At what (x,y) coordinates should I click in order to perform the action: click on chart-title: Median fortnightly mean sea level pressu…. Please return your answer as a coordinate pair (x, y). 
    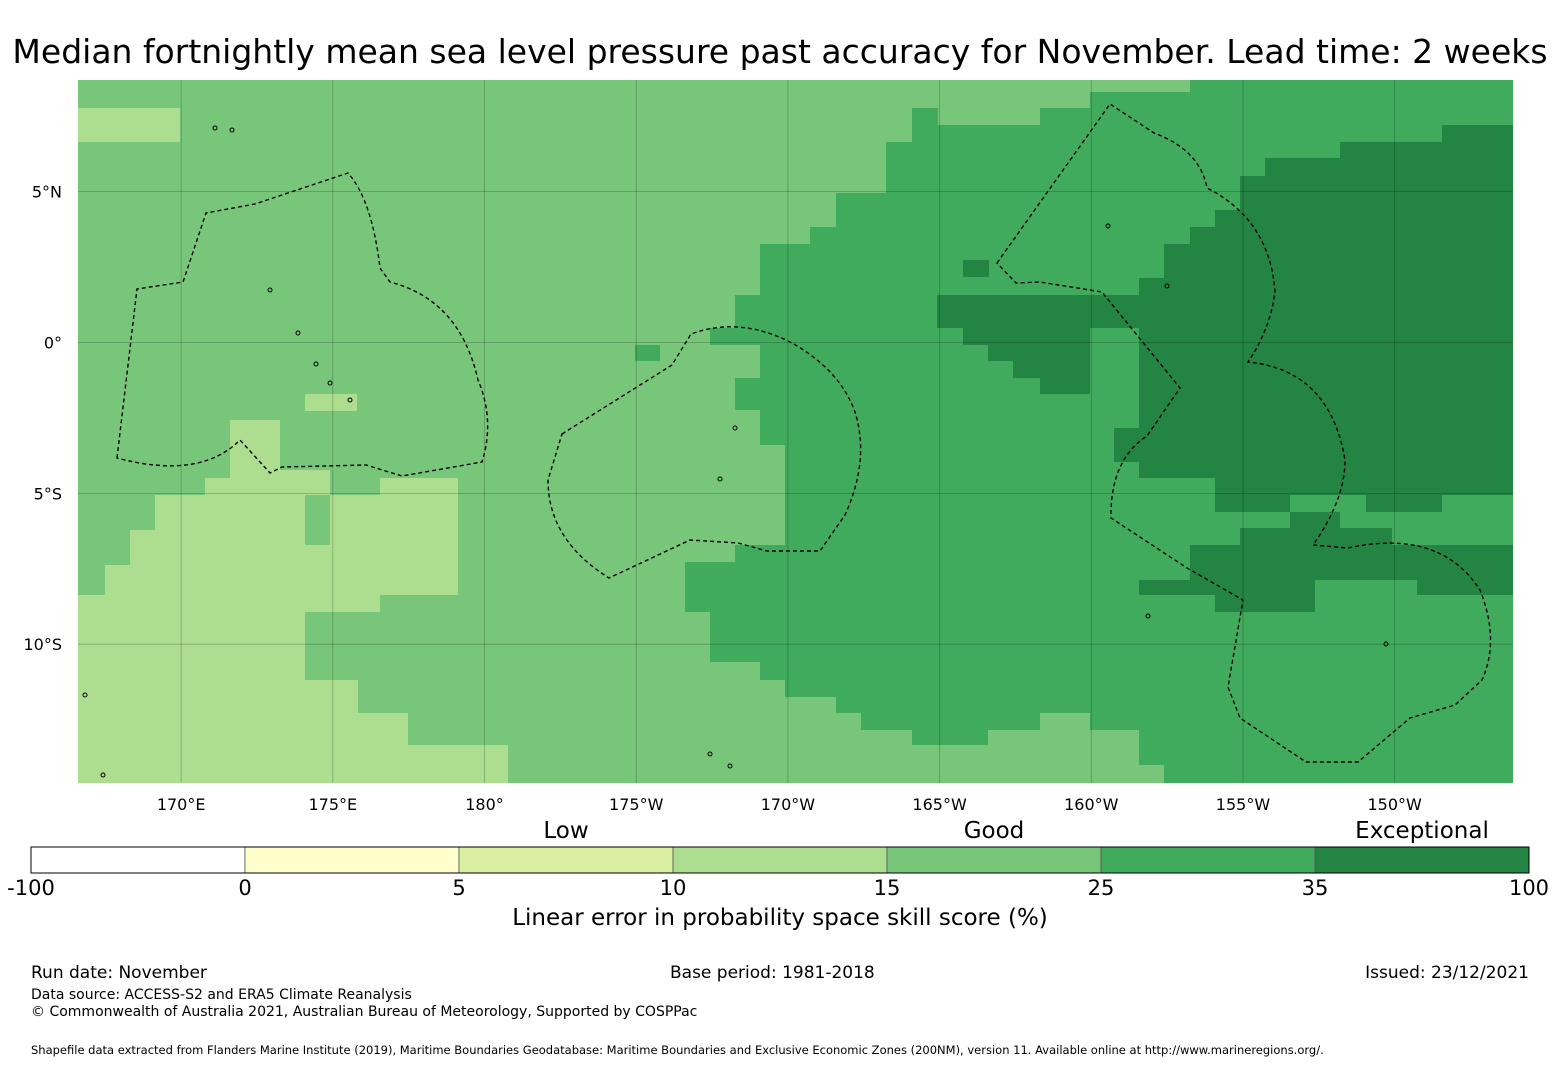
    Looking at the image, I should click on (780, 51).